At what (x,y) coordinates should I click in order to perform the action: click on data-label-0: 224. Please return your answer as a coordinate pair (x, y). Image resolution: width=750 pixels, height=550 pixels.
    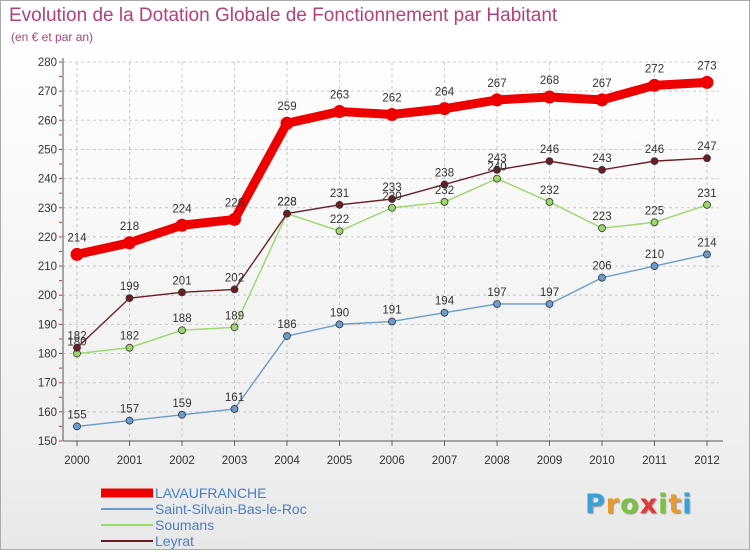
    Looking at the image, I should click on (182, 209).